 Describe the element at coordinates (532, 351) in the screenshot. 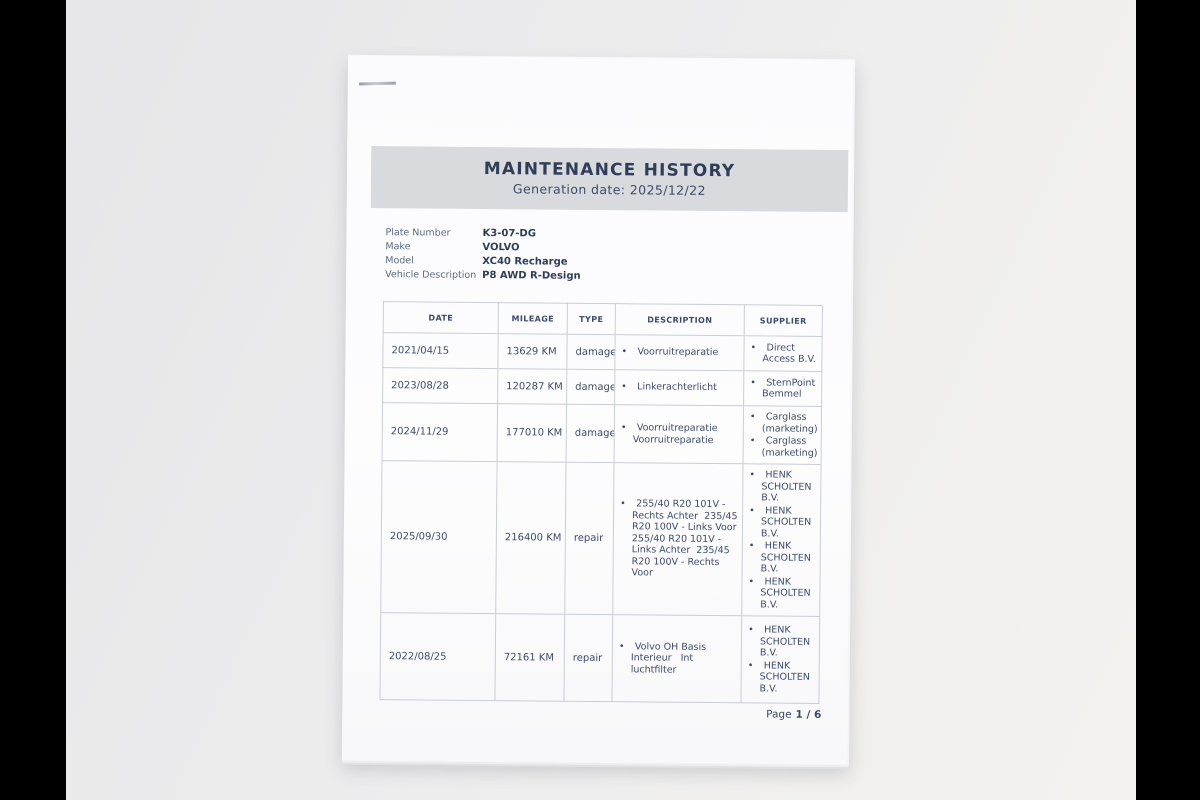

I see `cell-mileage: 13629 KM` at that location.